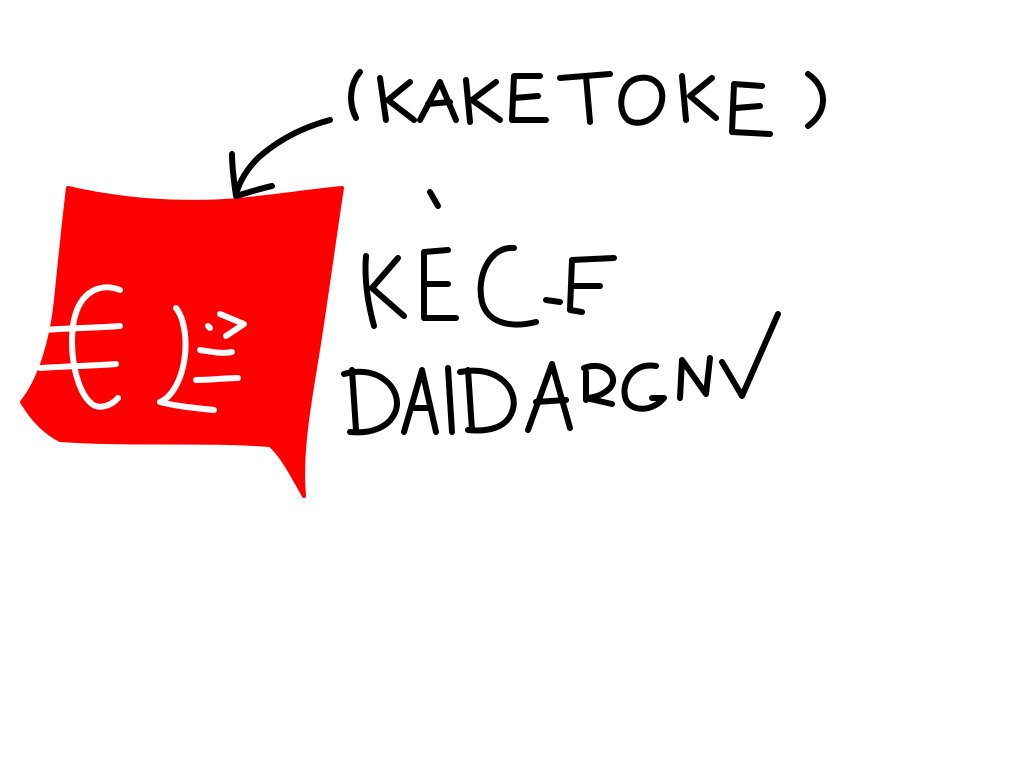  What do you see at coordinates (489, 286) in the screenshot?
I see `caption-line-1-strokes` at bounding box center [489, 286].